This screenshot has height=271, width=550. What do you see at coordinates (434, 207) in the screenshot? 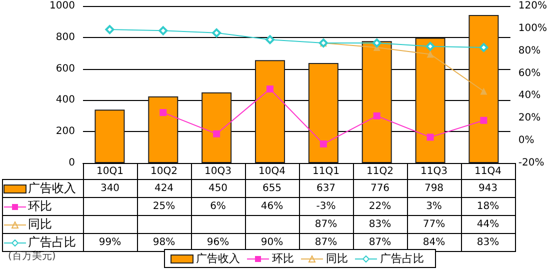
I see `data-label: 3%` at bounding box center [434, 207].